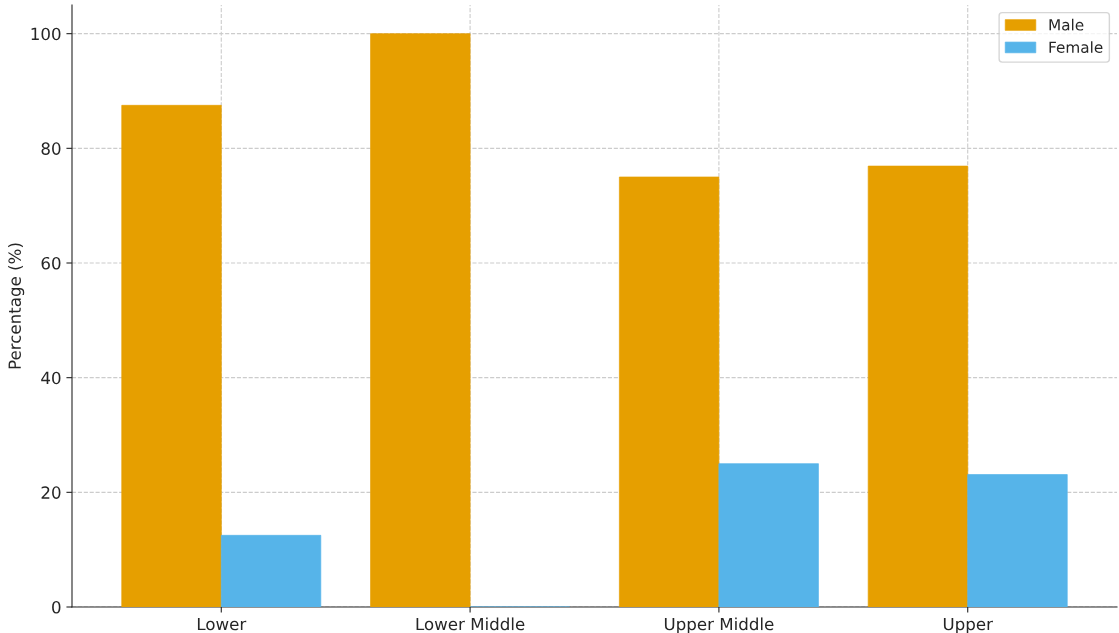 The width and height of the screenshot is (1119, 633). What do you see at coordinates (16, 306) in the screenshot?
I see `y-axis-title: Percentage (%)` at bounding box center [16, 306].